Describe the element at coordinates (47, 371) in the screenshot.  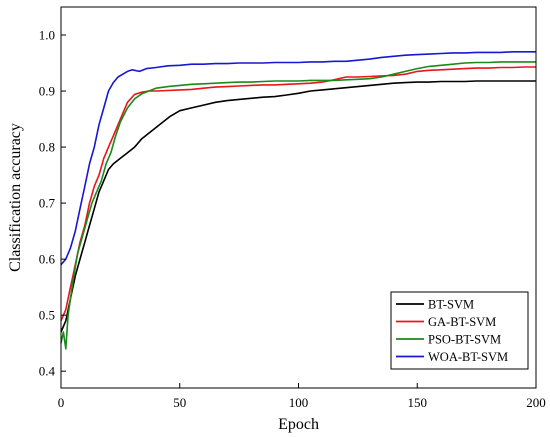
I see `y-tick-label: 0.4` at that location.